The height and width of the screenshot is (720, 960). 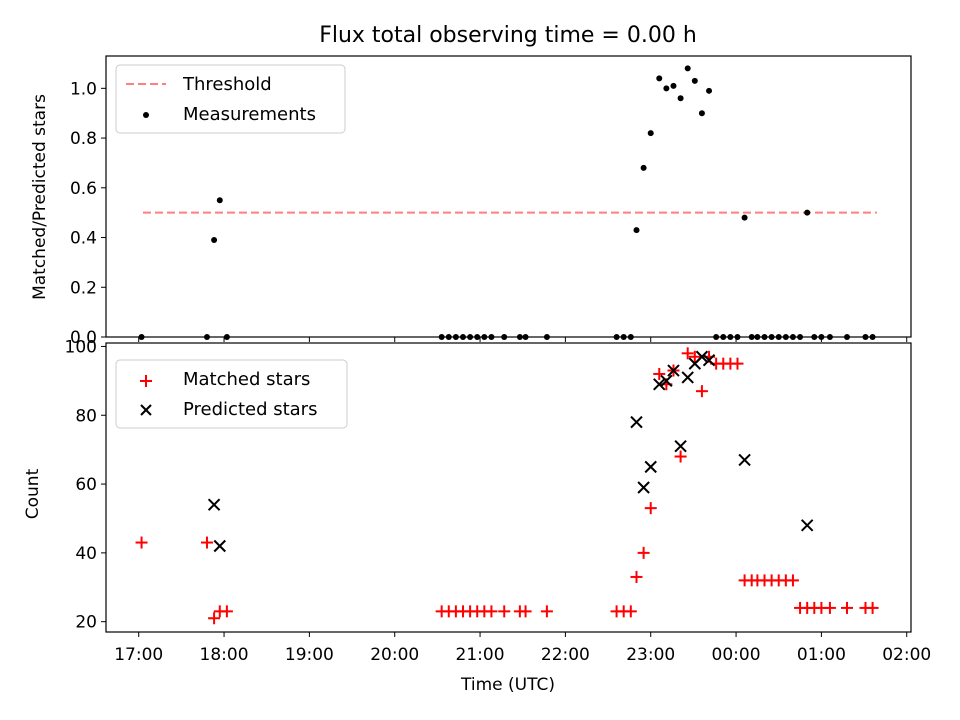 I want to click on bottom-y-tick-label-4: 100, so click(x=81, y=347).